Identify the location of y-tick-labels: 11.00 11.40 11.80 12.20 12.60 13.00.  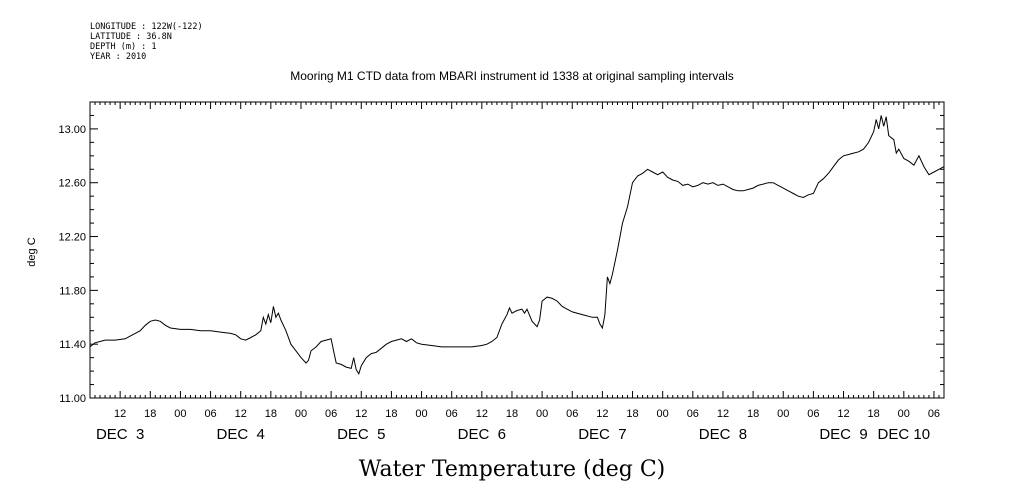
(72, 264).